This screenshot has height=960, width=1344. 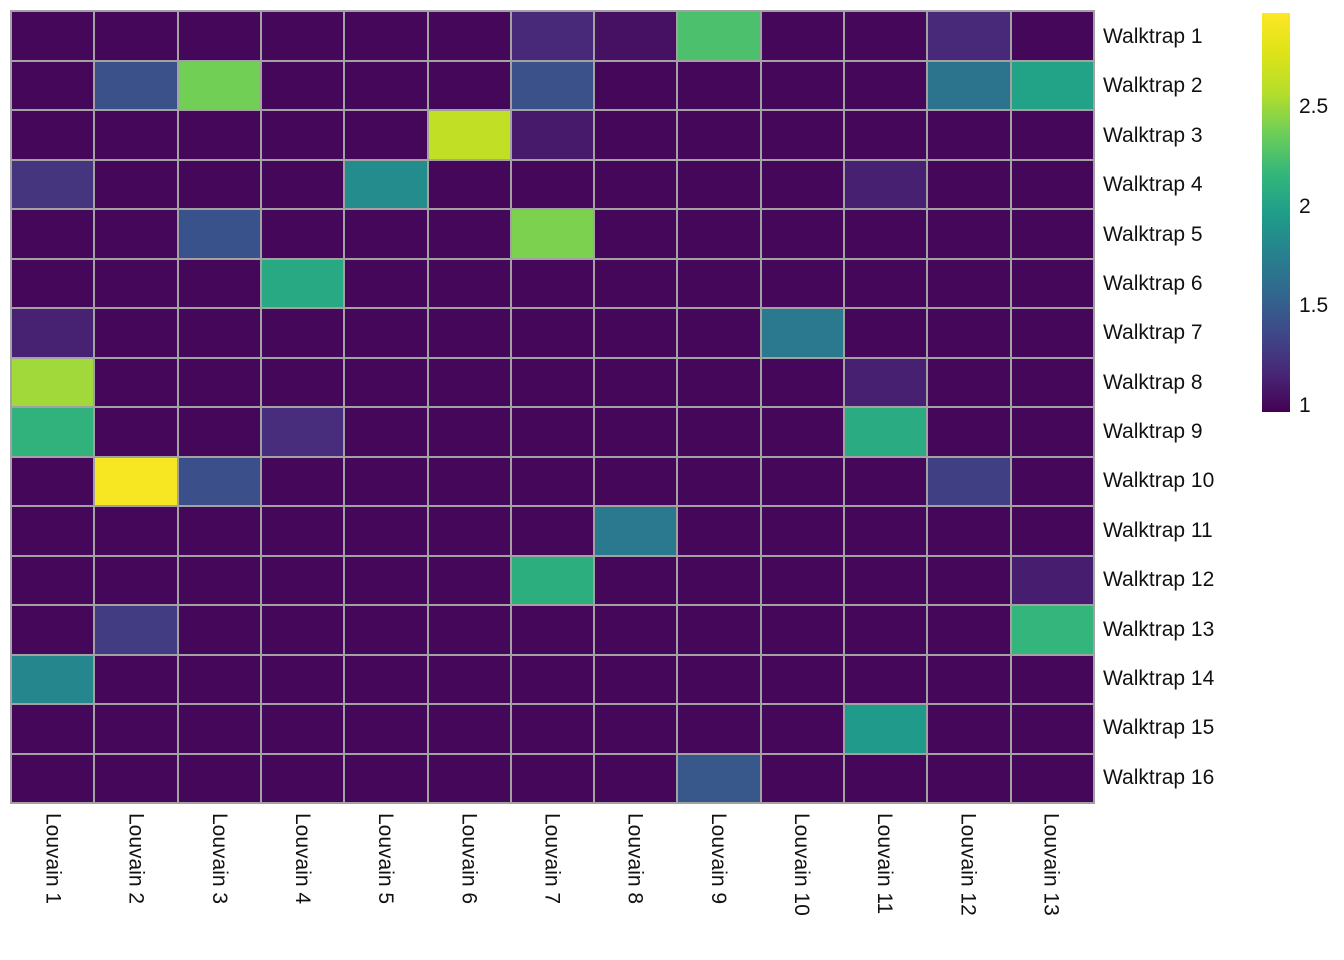 I want to click on colorbar-tick-label: 1.5, so click(x=1314, y=306).